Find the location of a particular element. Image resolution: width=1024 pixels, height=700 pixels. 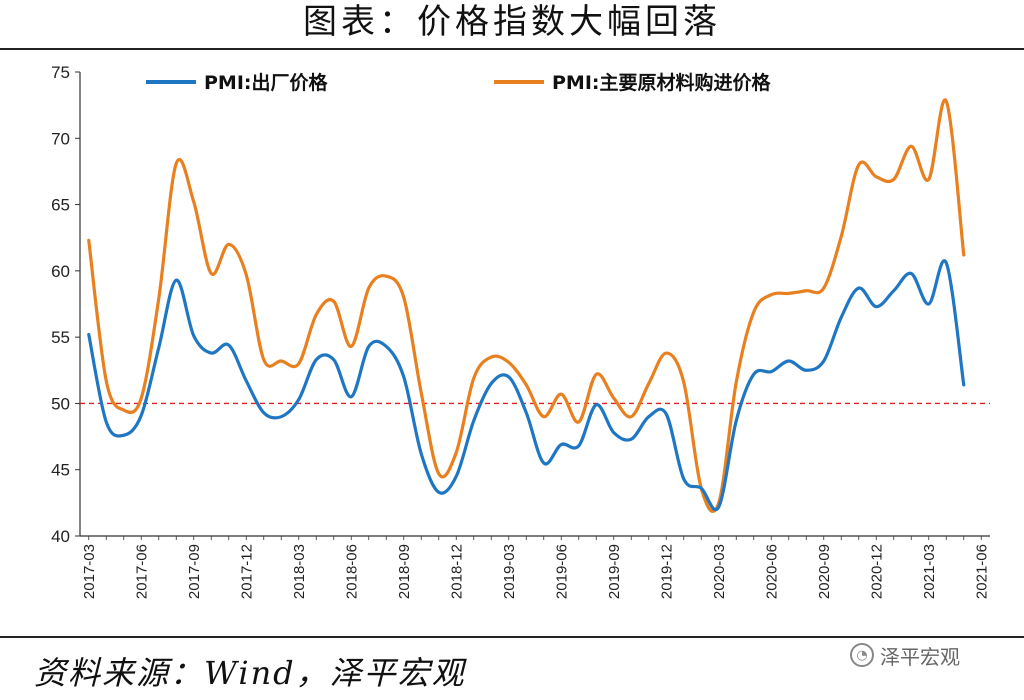

watermark-text: 泽平宏观 is located at coordinates (920, 656).